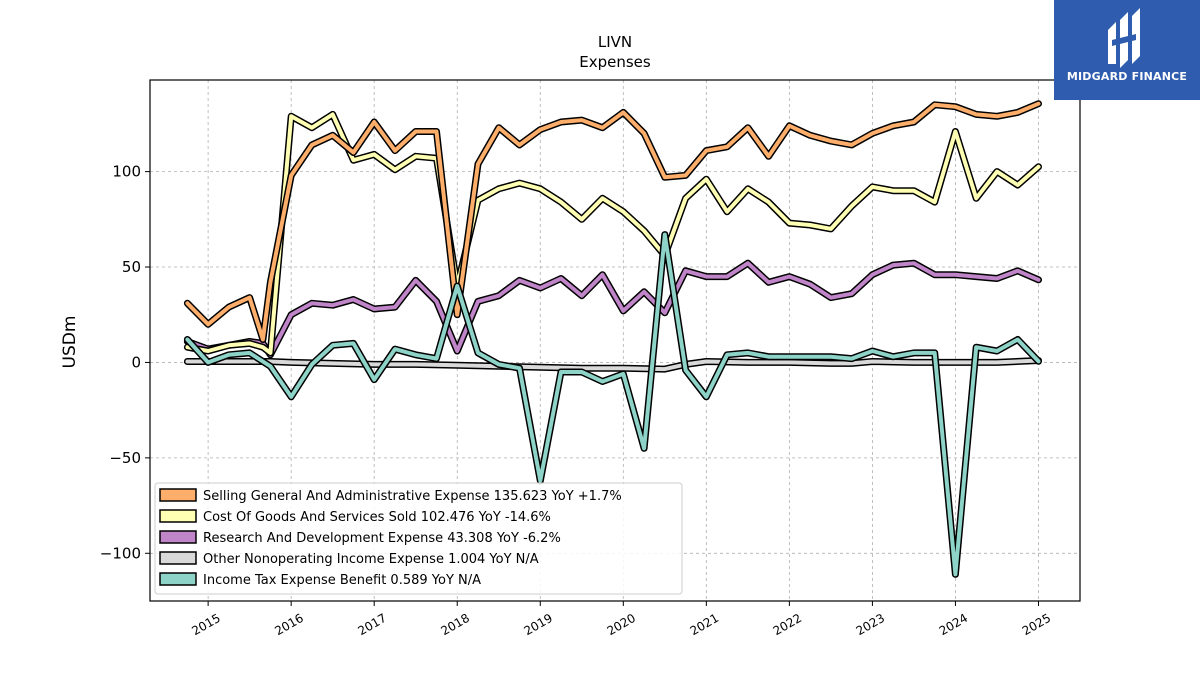  I want to click on x-tick-label: 2023, so click(870, 624).